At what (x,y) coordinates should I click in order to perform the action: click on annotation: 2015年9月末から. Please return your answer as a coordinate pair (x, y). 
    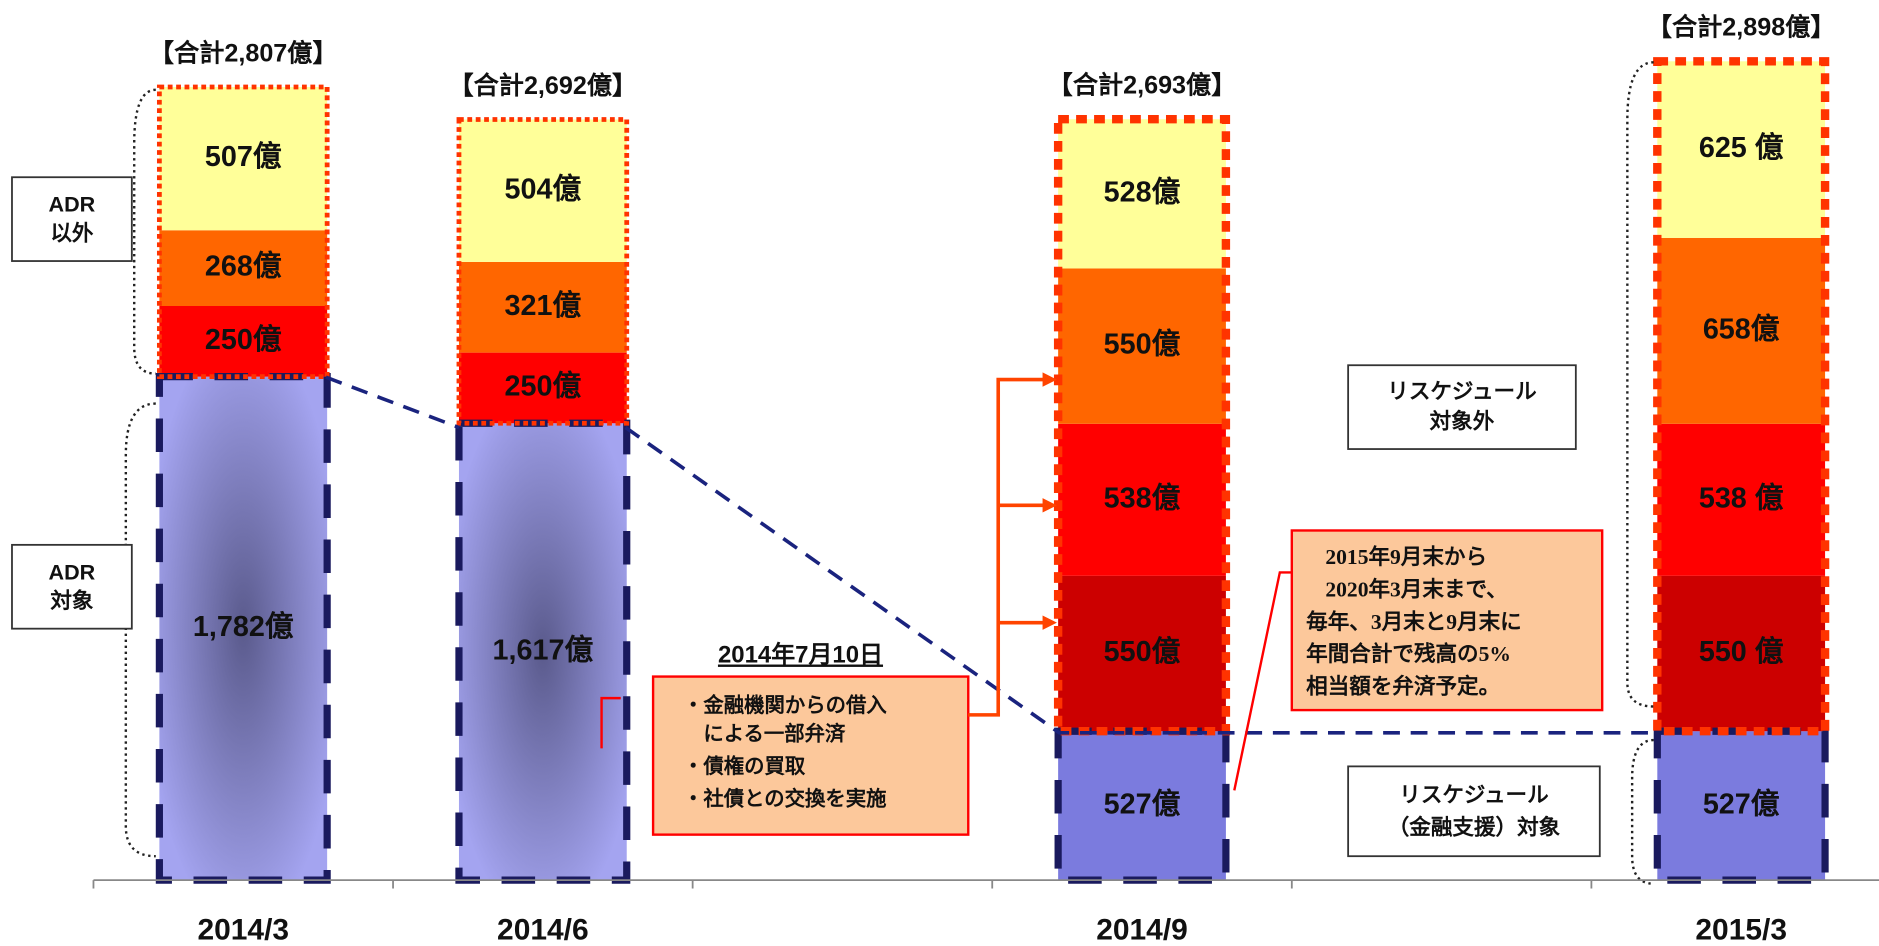
    Looking at the image, I should click on (1406, 556).